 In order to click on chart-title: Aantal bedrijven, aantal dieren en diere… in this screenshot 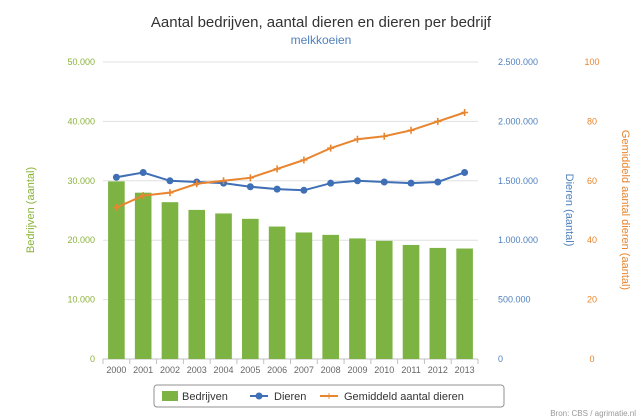, I will do `click(321, 22)`.